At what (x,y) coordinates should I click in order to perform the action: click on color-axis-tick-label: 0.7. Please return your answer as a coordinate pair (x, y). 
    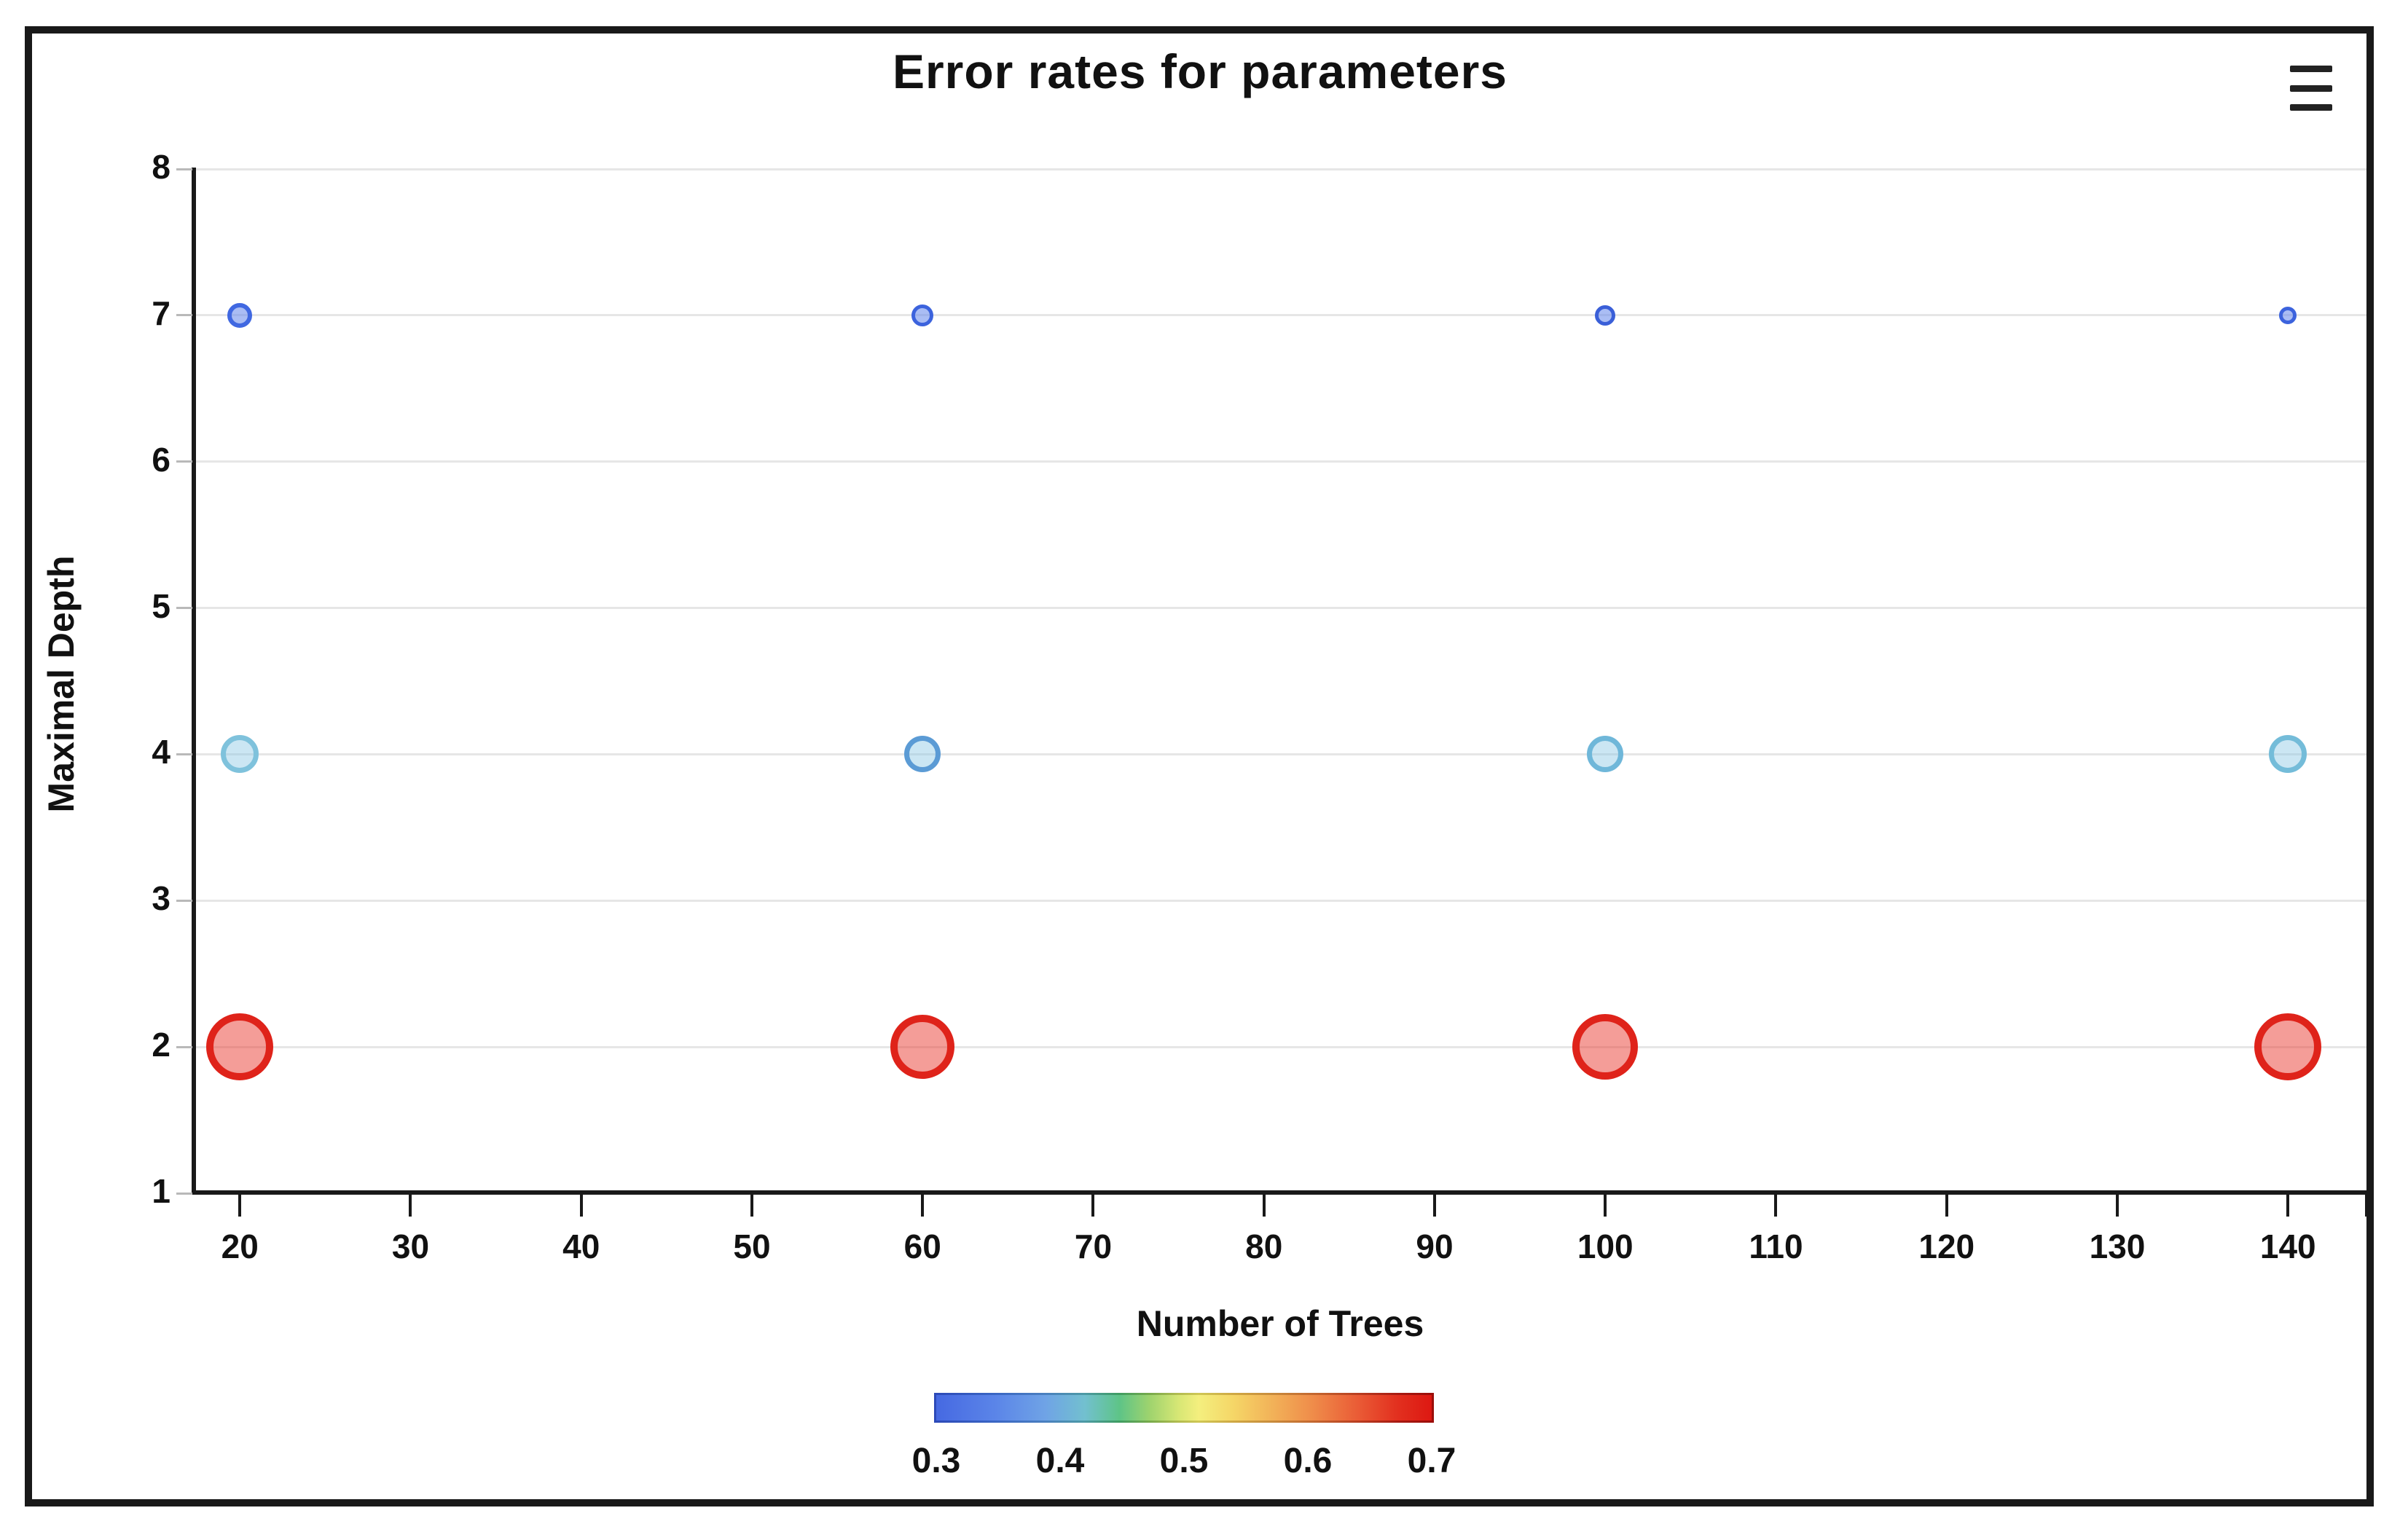
    Looking at the image, I should click on (1431, 1461).